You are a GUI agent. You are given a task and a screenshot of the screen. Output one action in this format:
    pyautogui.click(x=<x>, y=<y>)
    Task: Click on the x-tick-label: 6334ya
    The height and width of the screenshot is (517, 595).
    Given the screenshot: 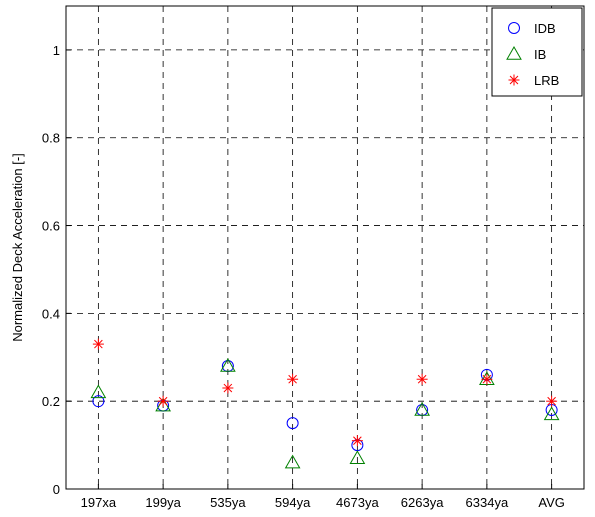 What is the action you would take?
    pyautogui.click(x=487, y=502)
    